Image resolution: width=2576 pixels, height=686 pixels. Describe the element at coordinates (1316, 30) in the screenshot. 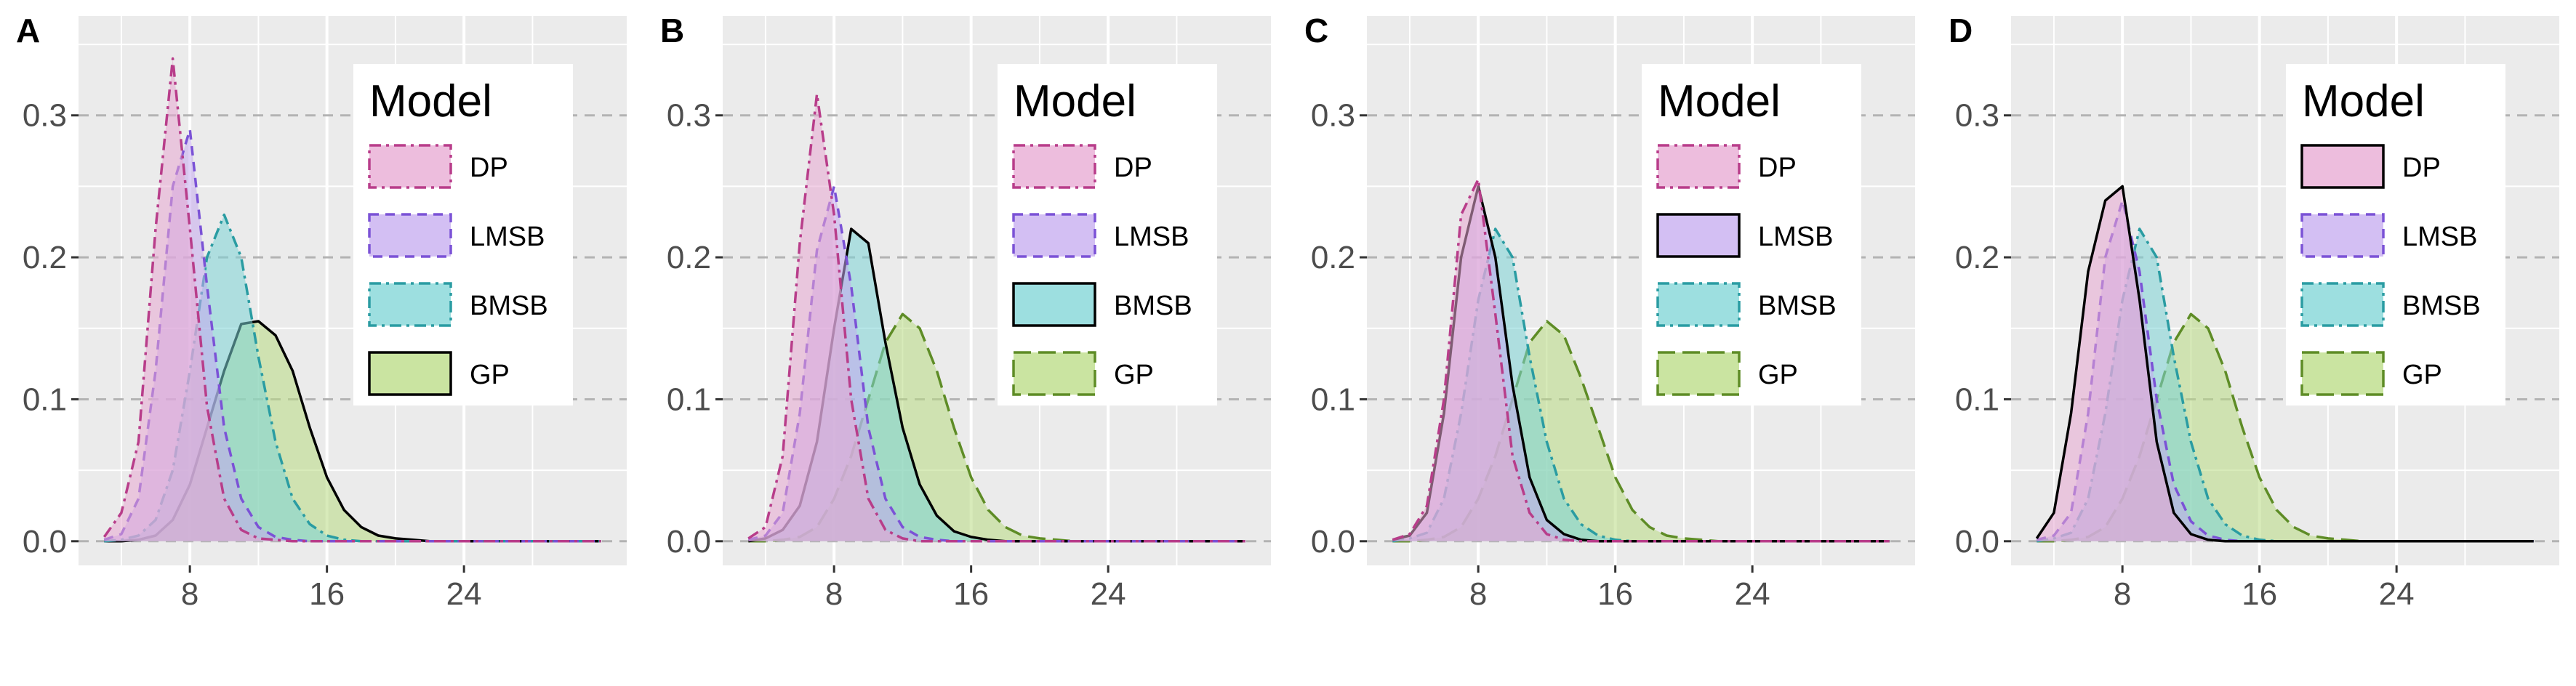

I see `panel-letter: C` at that location.